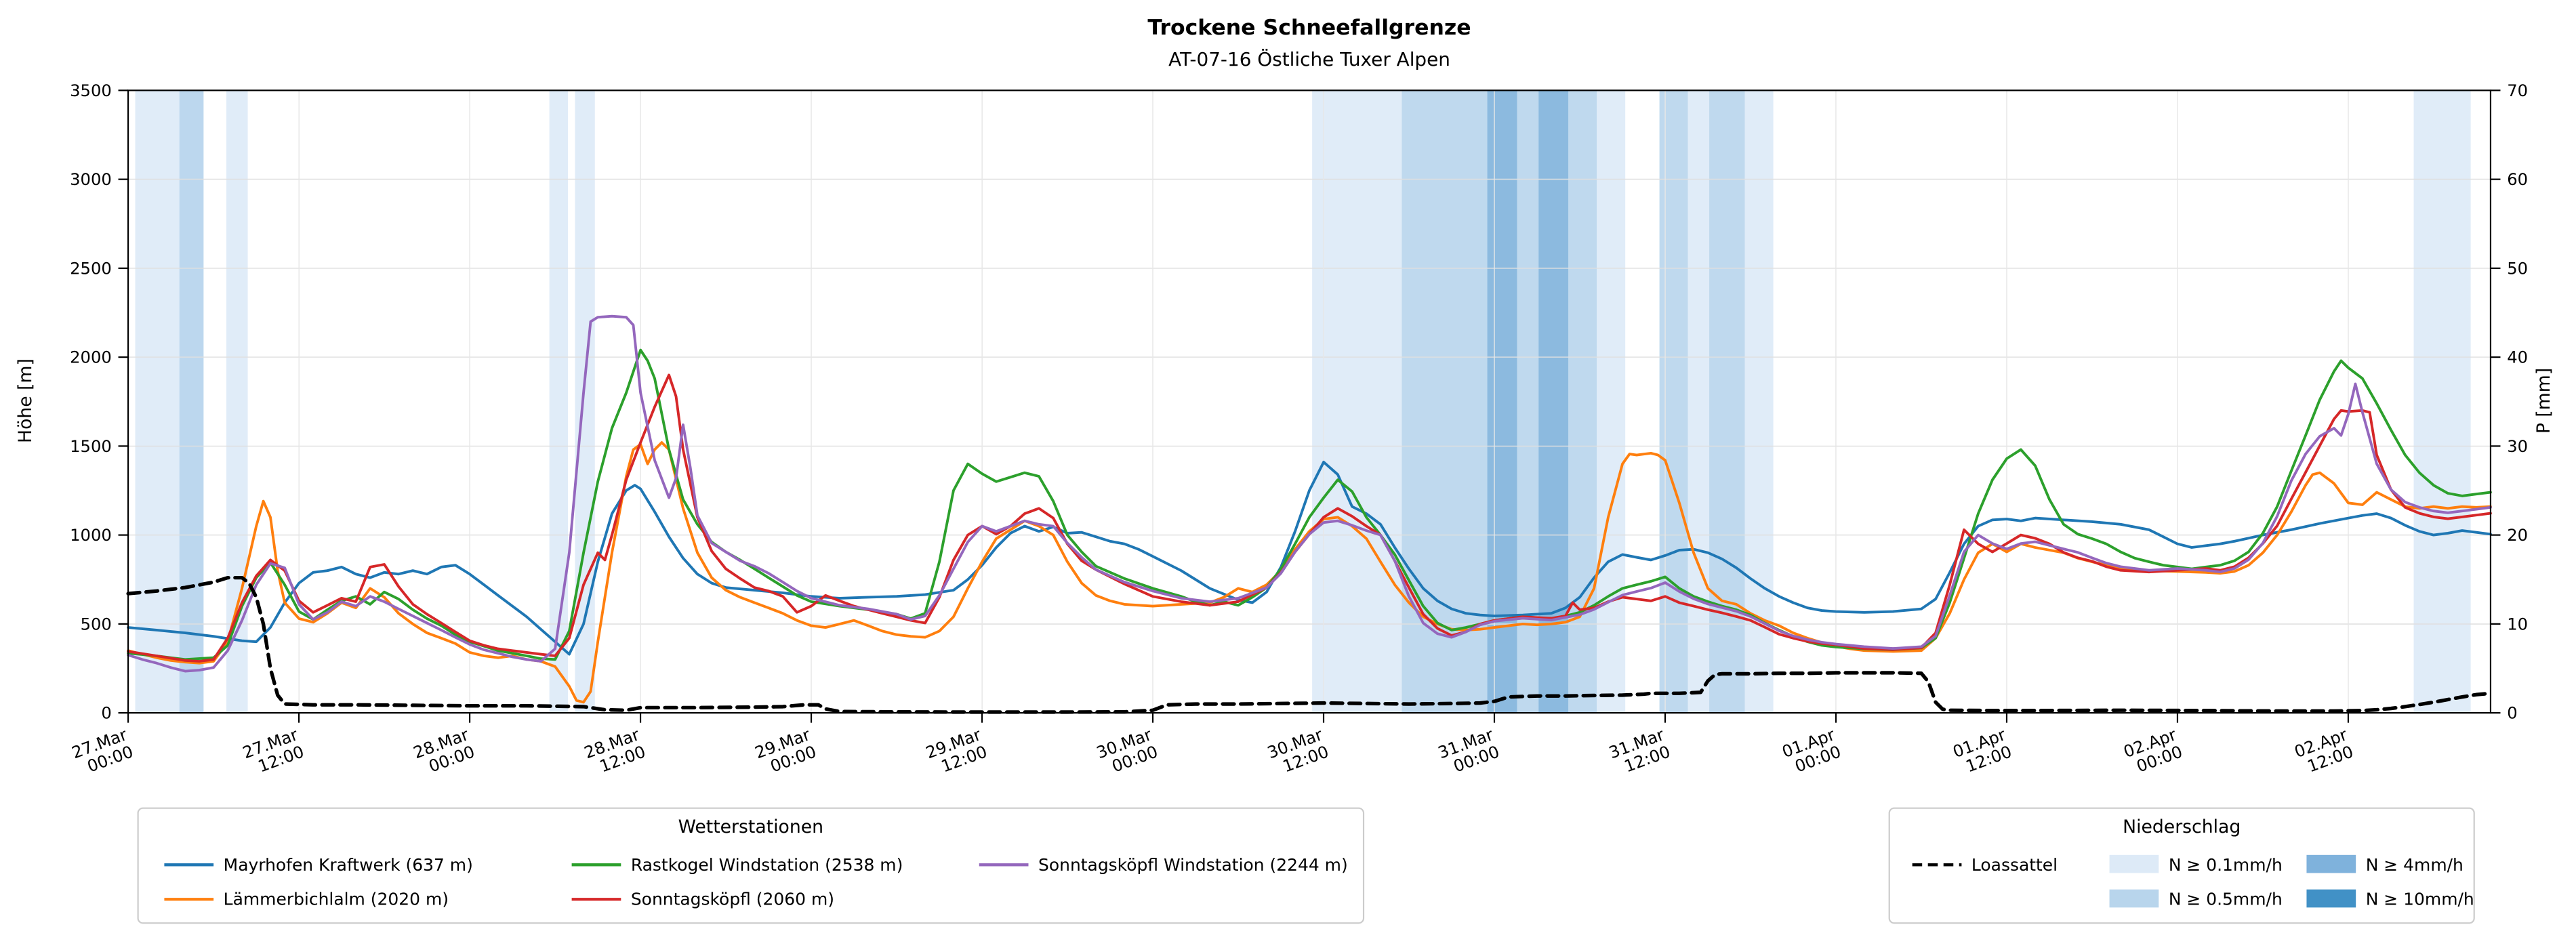 The image size is (2576, 933). I want to click on legend-patch-p4, so click(2331, 863).